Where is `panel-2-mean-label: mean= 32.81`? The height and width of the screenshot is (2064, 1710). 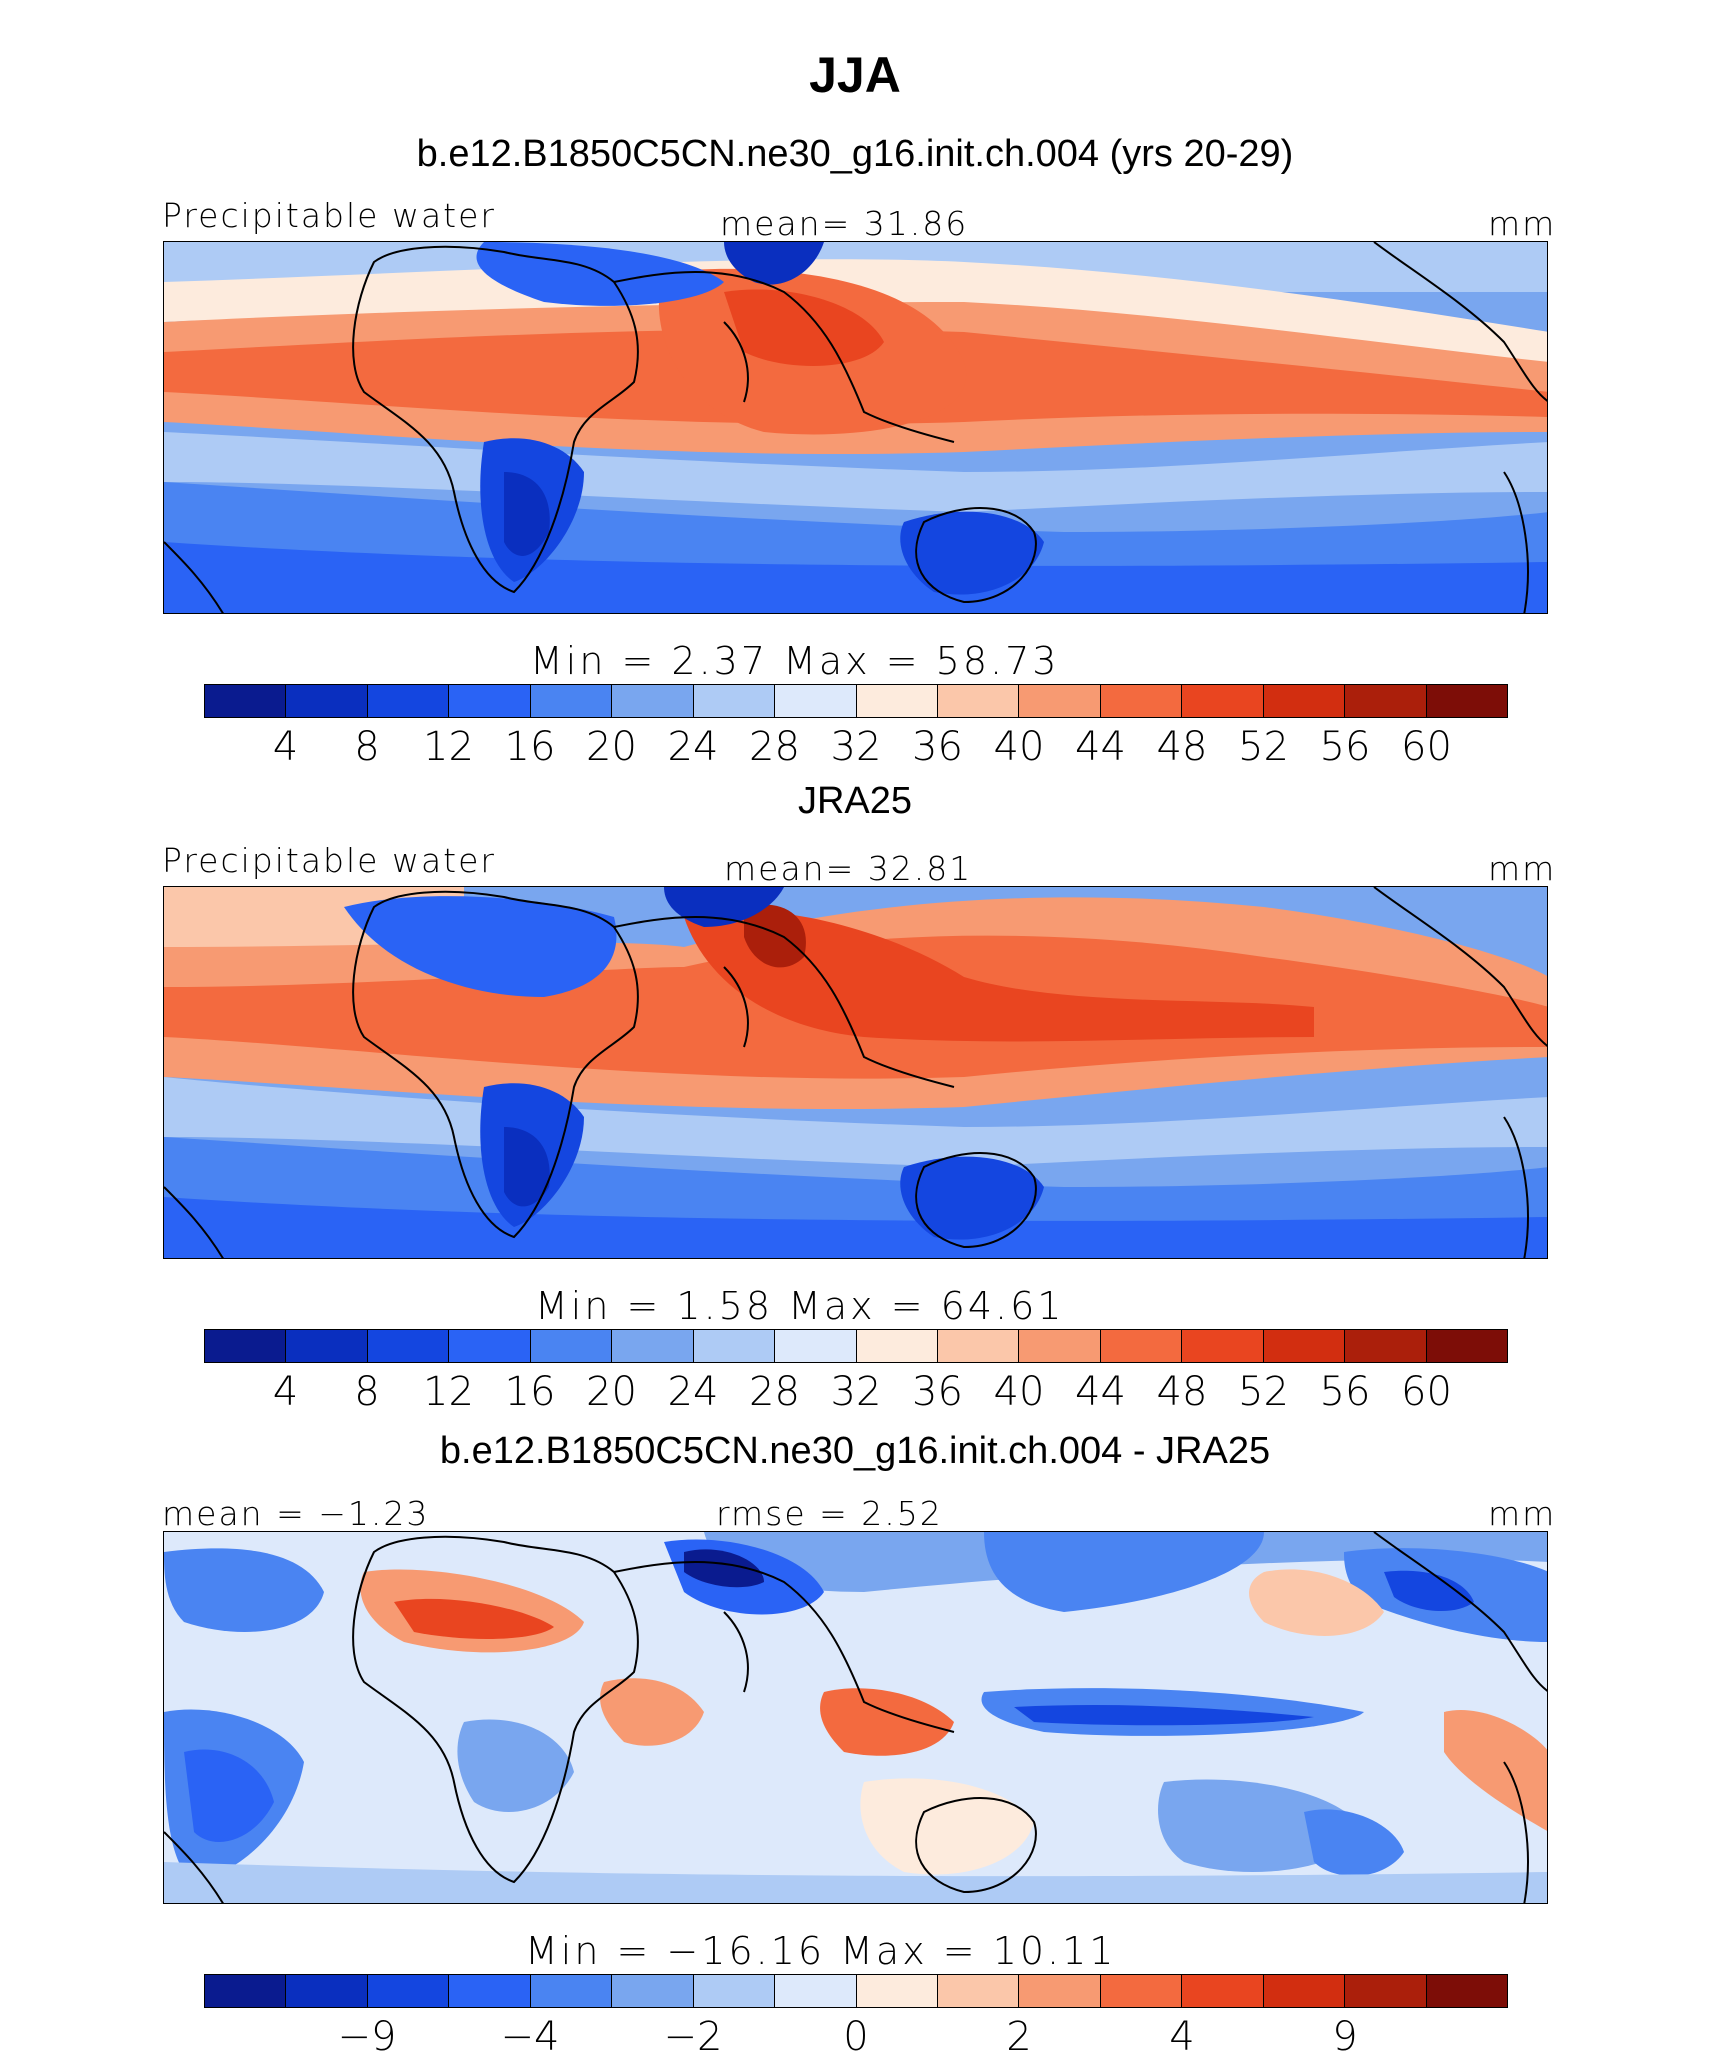 panel-2-mean-label: mean= 32.81 is located at coordinates (848, 868).